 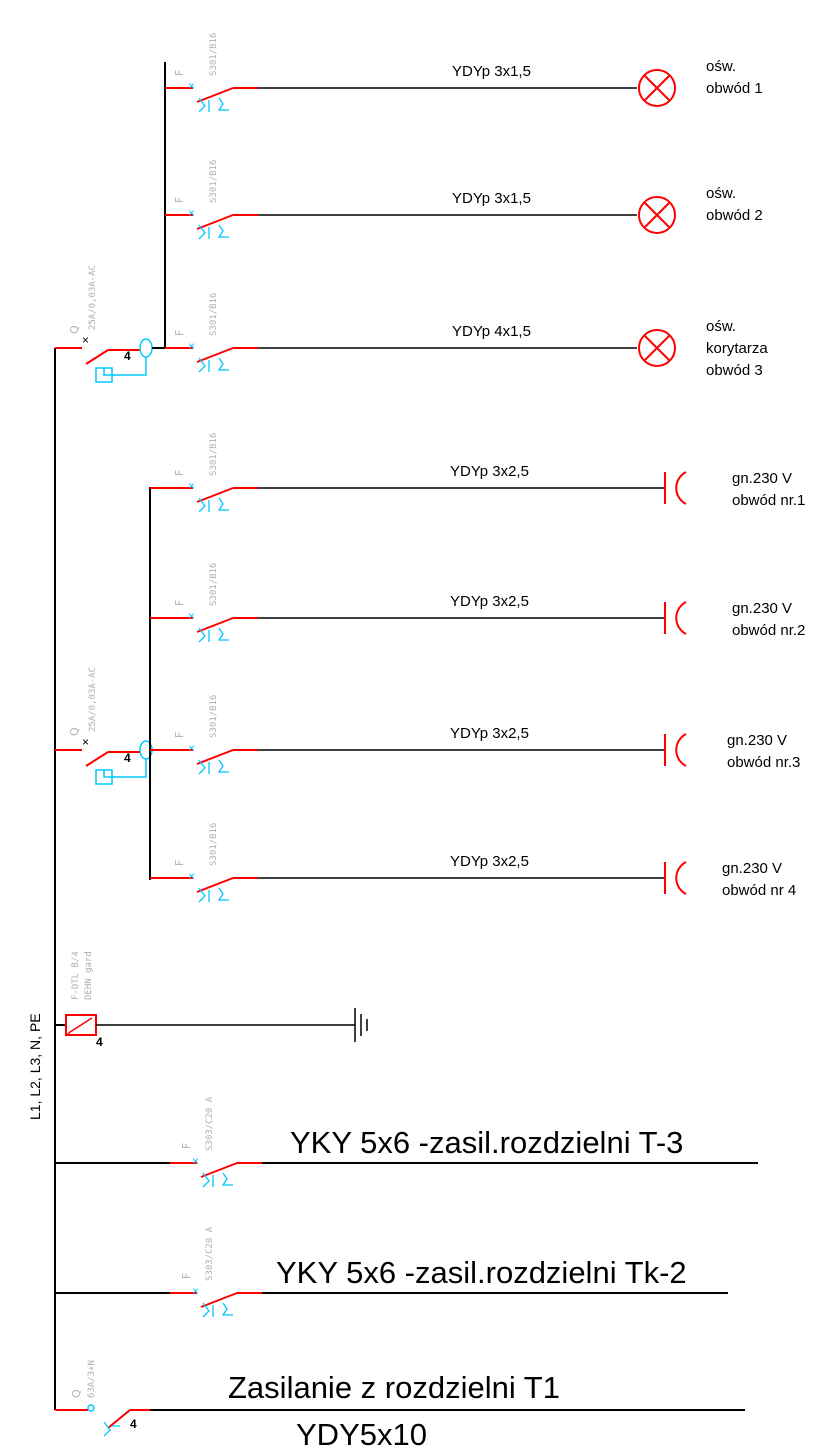 I want to click on circuit-5: ×F S301/B16 YDYp 3x2,5 gn.230 V obwód nr.2, so click(x=477, y=603).